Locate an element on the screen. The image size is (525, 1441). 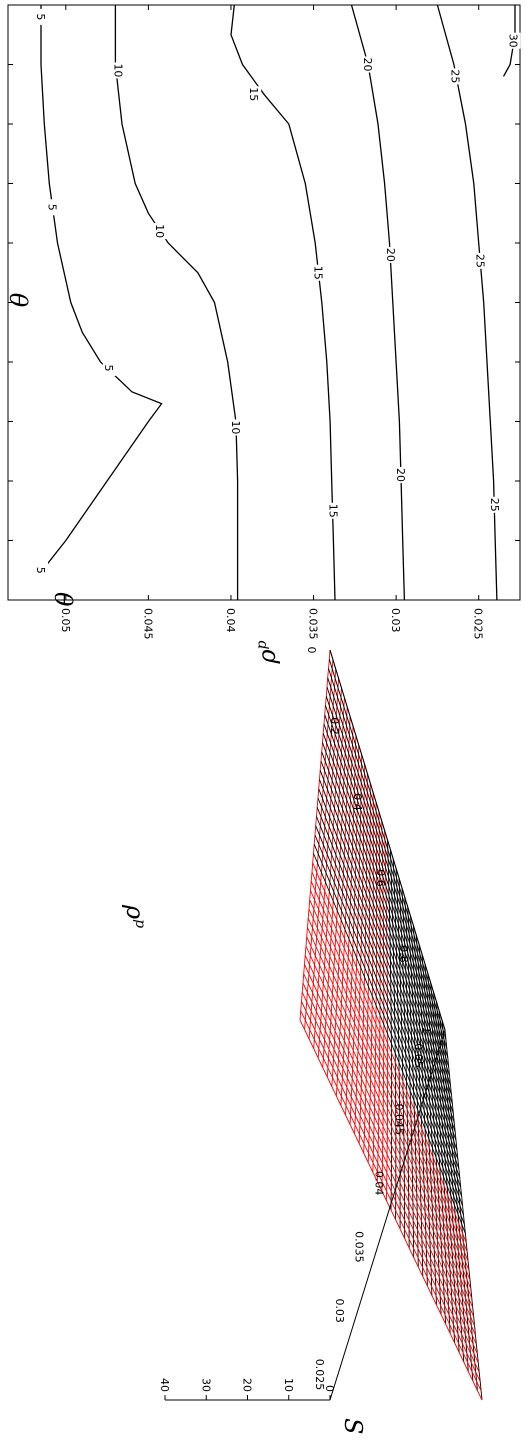
contour-rho-label: ρp is located at coordinates (267, 652).